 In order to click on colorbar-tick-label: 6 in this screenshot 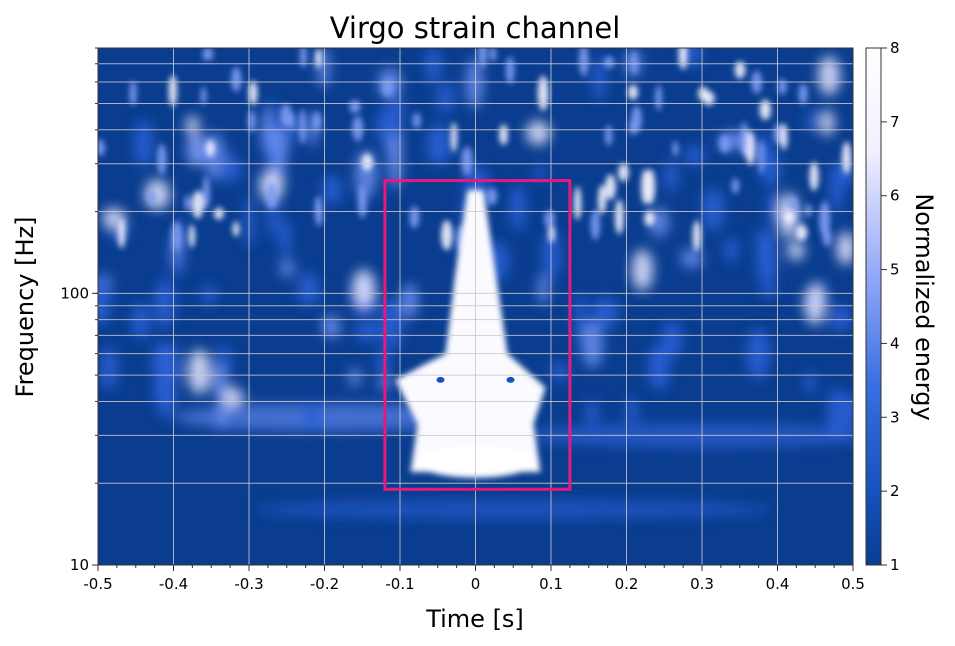, I will do `click(895, 196)`.